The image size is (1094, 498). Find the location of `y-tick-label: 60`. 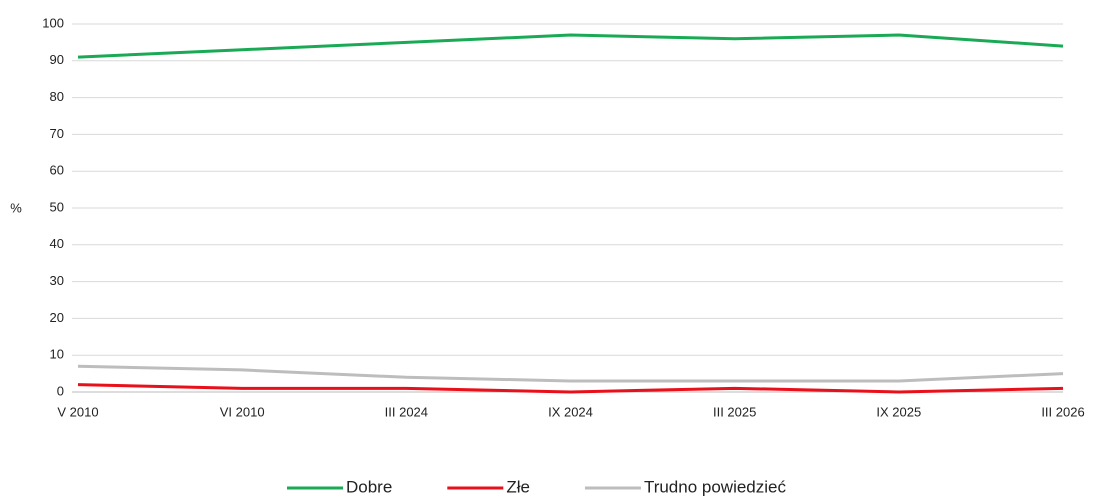

y-tick-label: 60 is located at coordinates (57, 170).